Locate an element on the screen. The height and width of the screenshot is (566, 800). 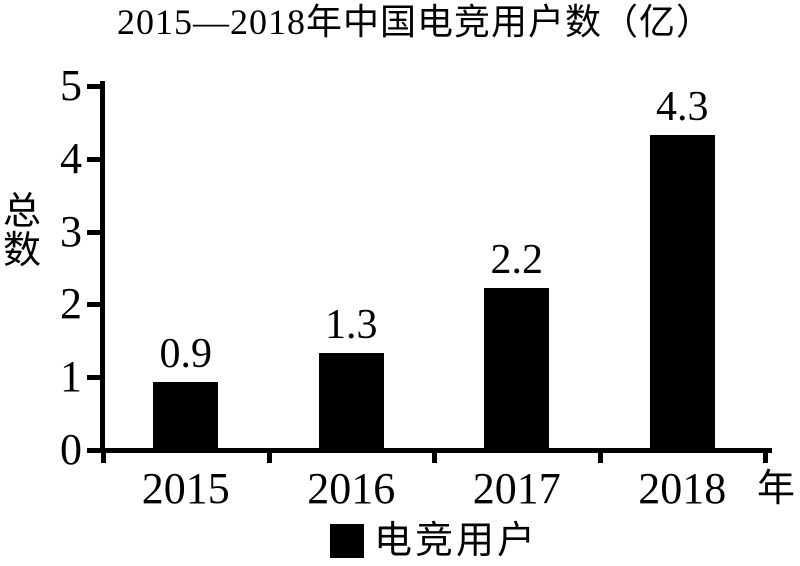
y-axis-tick-label: 5 is located at coordinates (71, 85).